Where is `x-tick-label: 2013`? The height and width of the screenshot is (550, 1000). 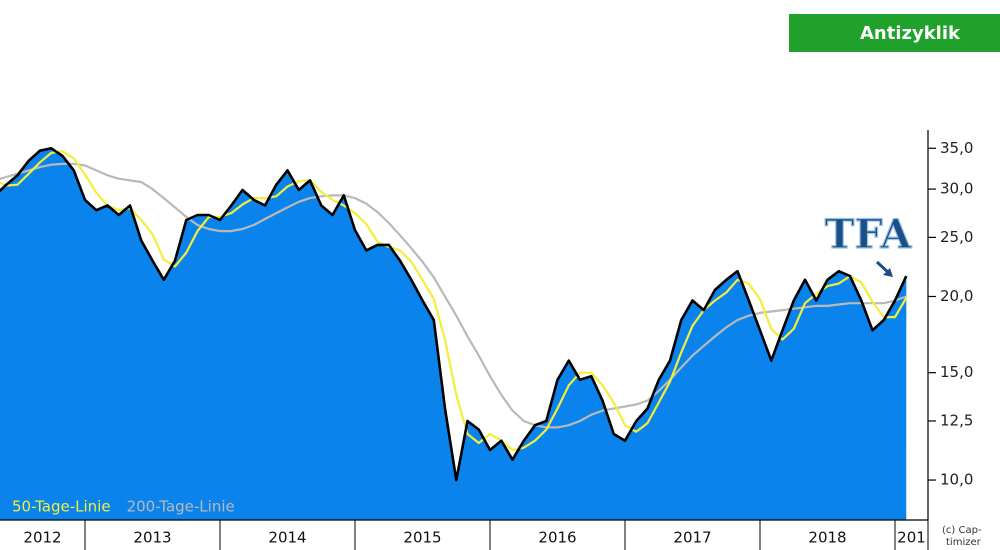 x-tick-label: 2013 is located at coordinates (152, 538).